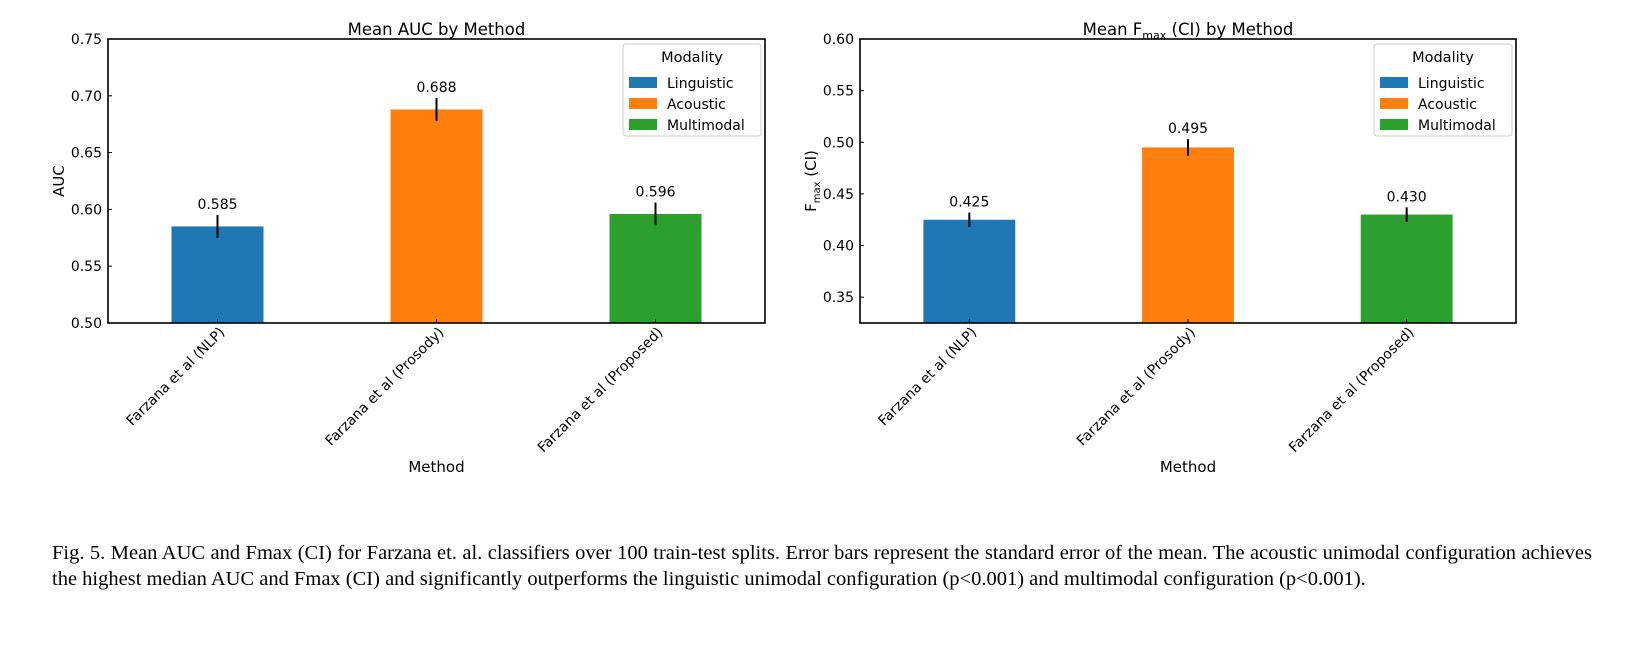  I want to click on y-tick-label: 0.70, so click(86, 97).